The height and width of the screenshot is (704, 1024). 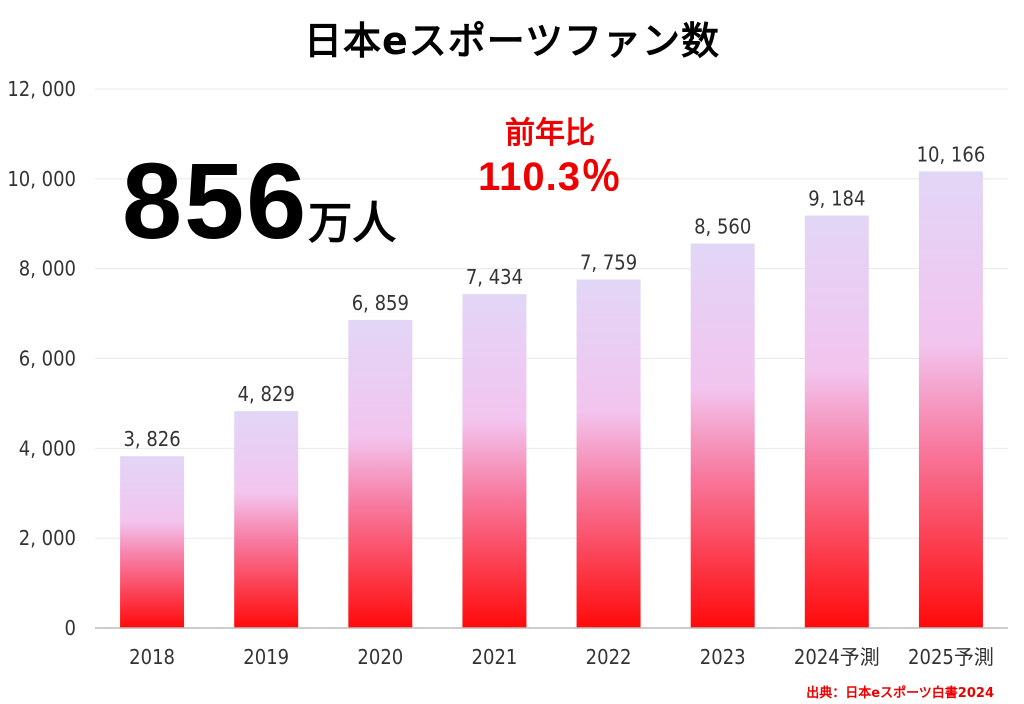 I want to click on data-label: 8, 560, so click(x=722, y=227).